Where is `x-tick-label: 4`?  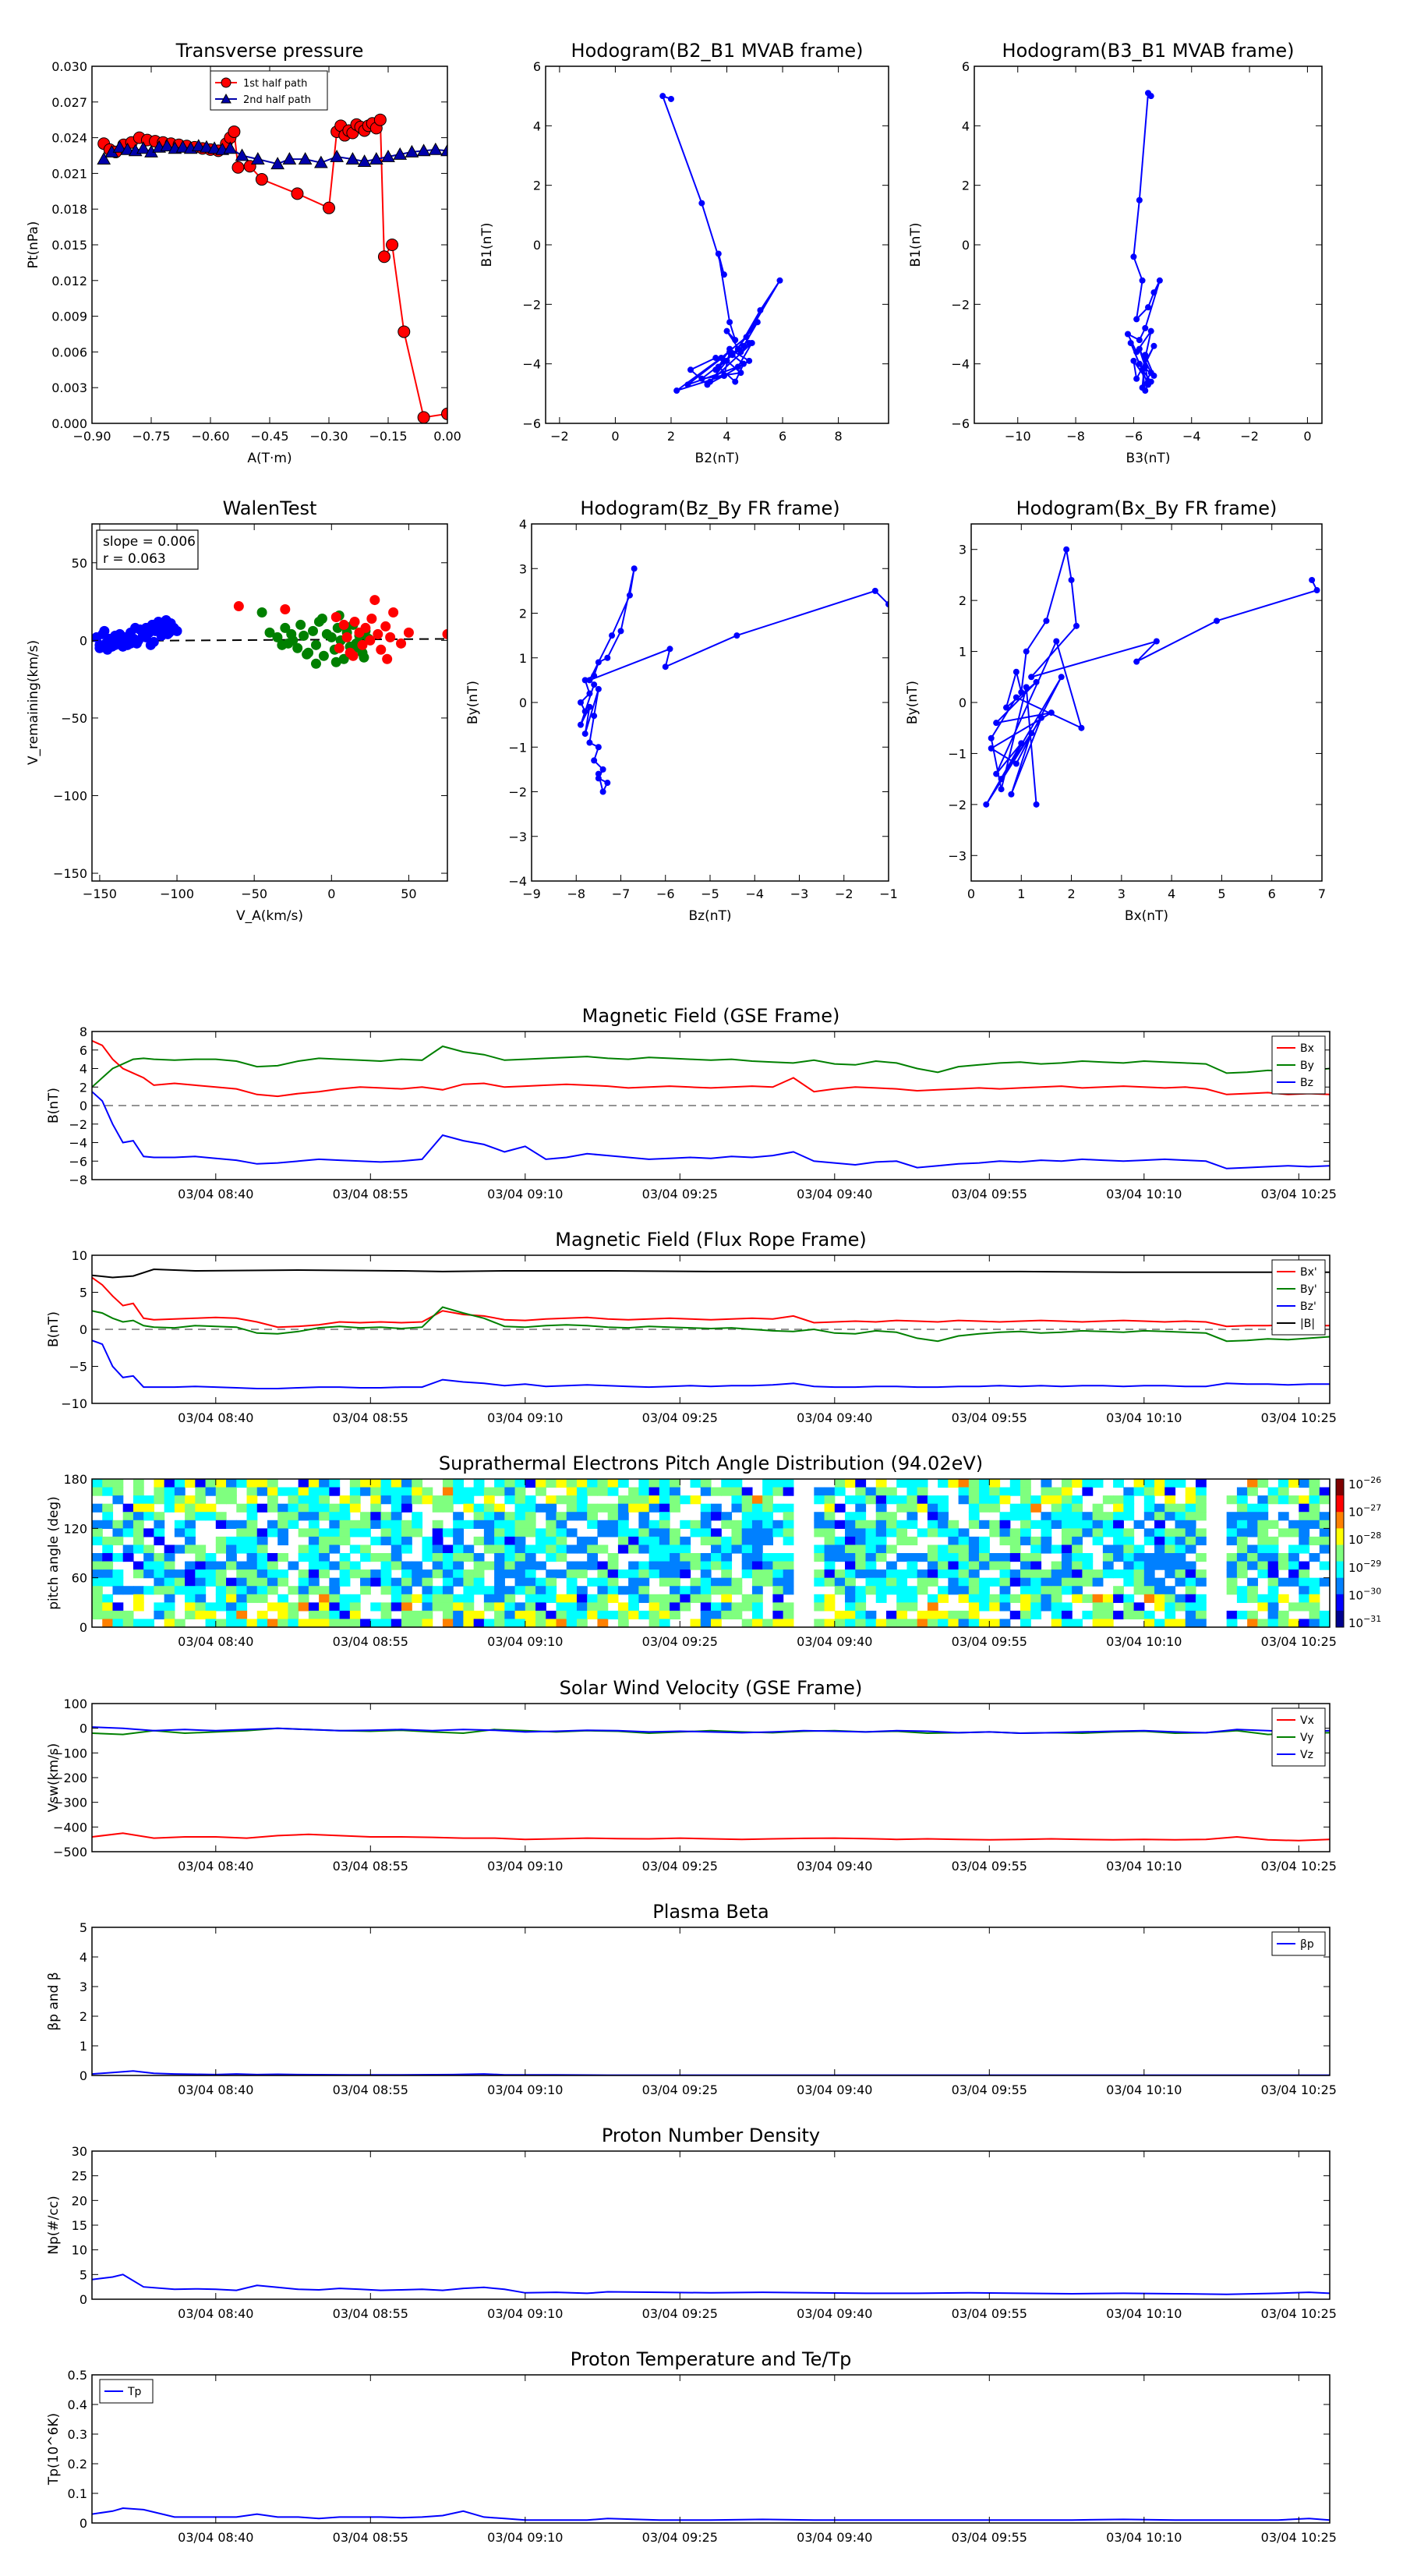 x-tick-label: 4 is located at coordinates (726, 436).